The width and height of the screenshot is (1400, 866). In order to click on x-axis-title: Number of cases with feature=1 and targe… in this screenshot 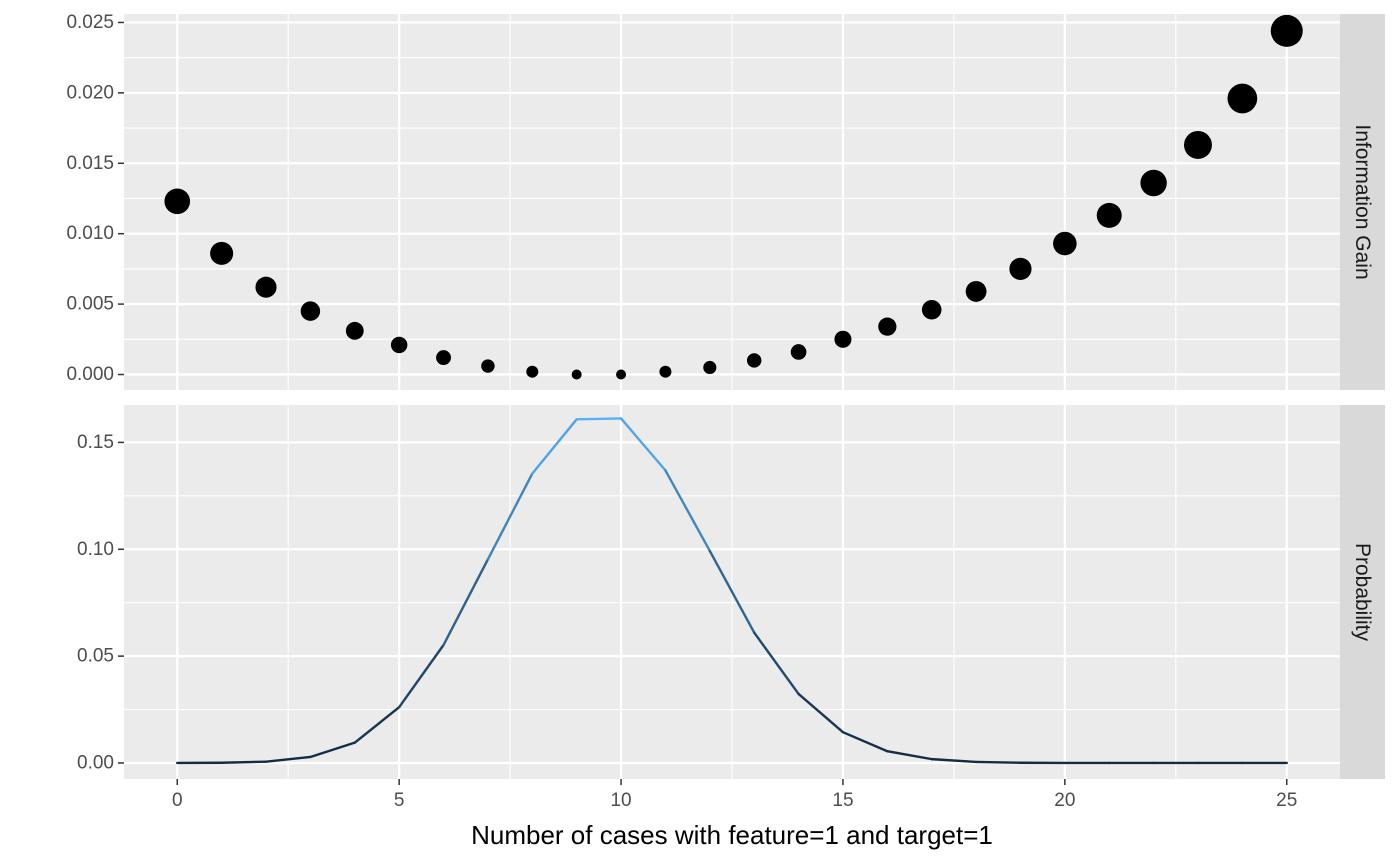, I will do `click(732, 835)`.